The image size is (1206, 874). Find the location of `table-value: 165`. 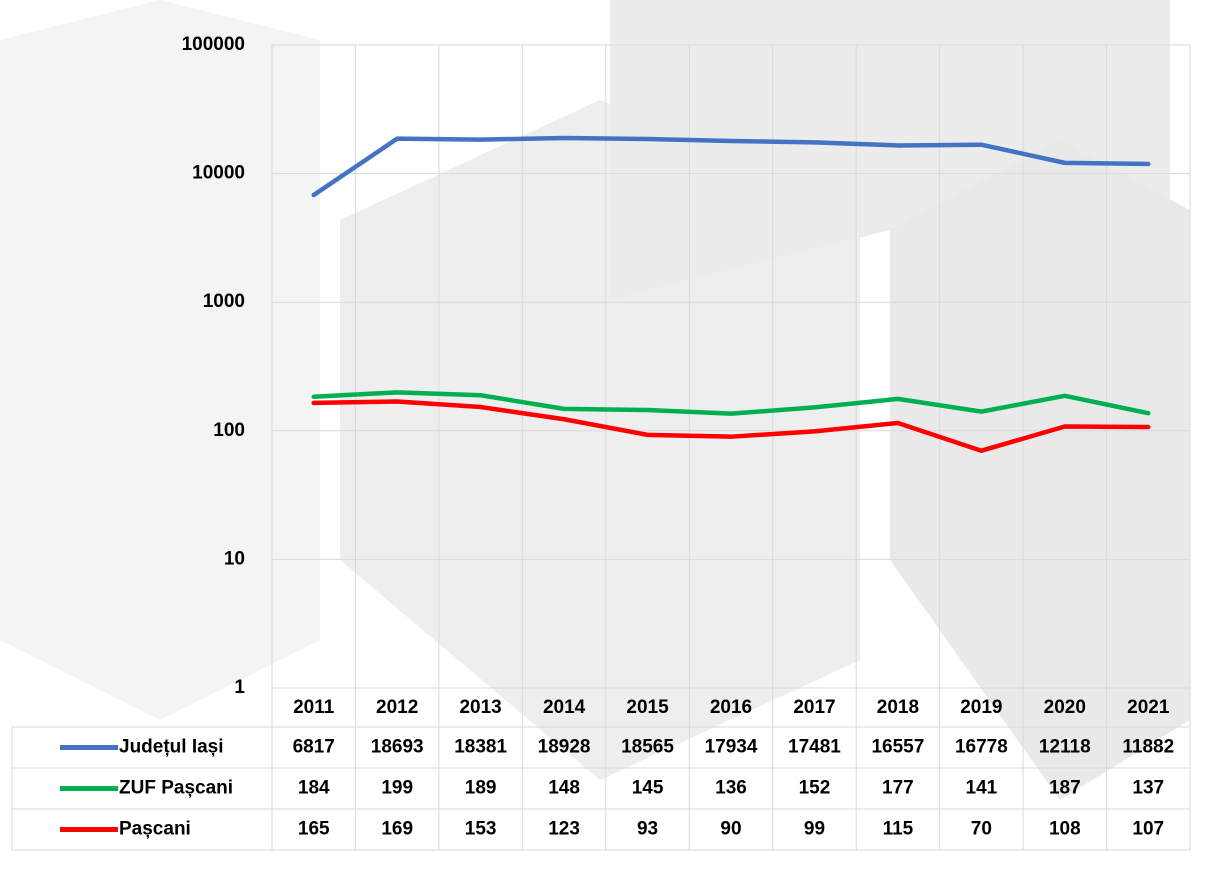

table-value: 165 is located at coordinates (314, 829).